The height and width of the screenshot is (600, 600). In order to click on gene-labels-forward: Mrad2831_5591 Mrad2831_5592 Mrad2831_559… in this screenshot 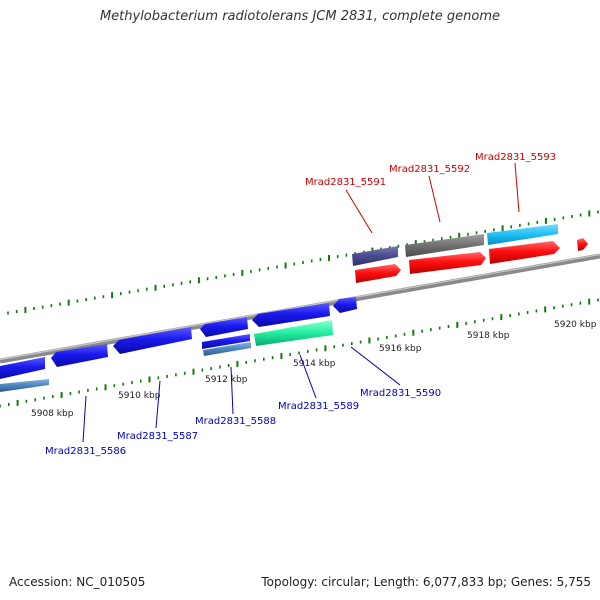, I will do `click(430, 170)`.